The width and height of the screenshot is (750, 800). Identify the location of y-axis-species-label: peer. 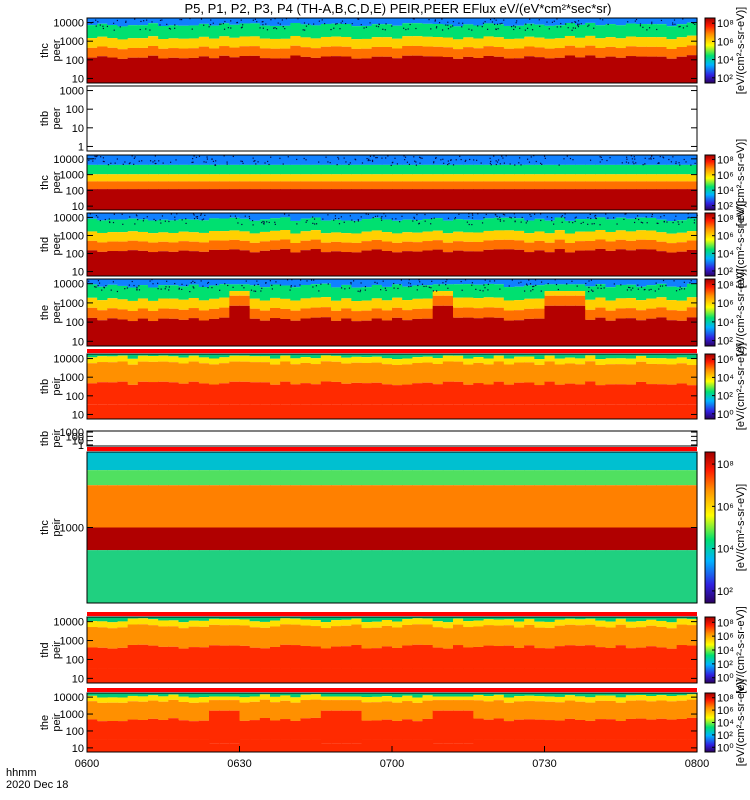
(57, 50).